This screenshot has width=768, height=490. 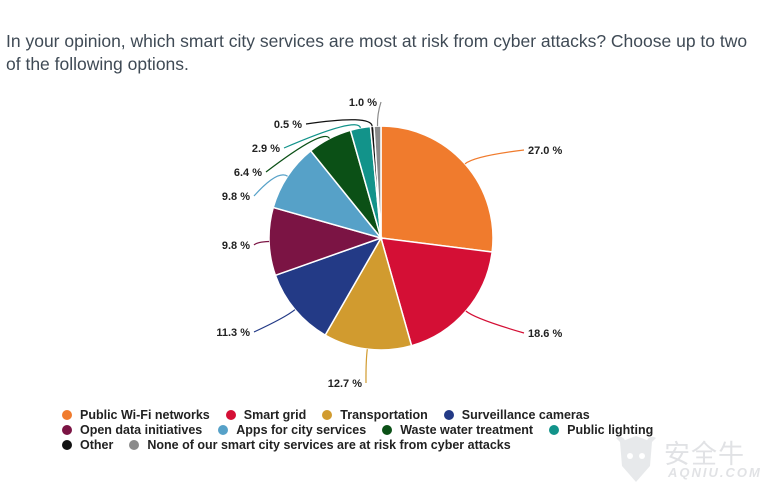 What do you see at coordinates (301, 429) in the screenshot?
I see `legend-label: Apps for city services` at bounding box center [301, 429].